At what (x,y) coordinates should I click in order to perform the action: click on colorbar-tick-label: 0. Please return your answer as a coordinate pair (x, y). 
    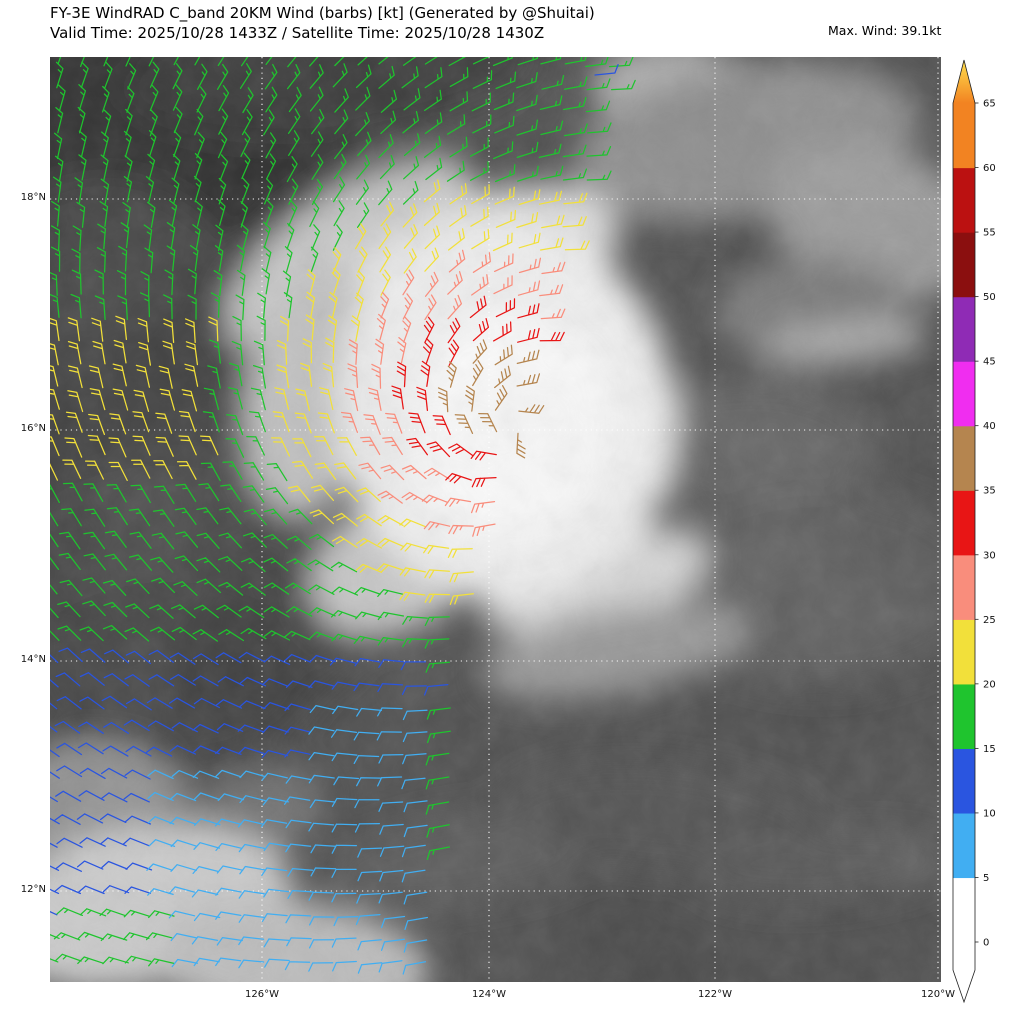
    Looking at the image, I should click on (986, 943).